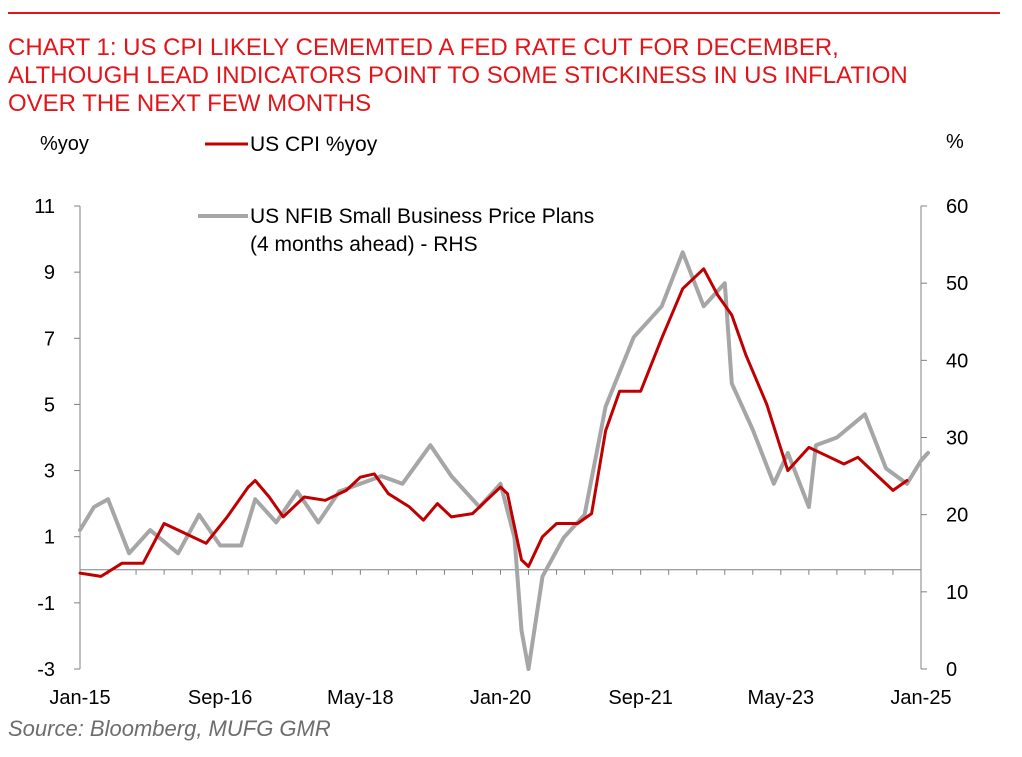  Describe the element at coordinates (957, 516) in the screenshot. I see `right-tick-label: 20` at that location.